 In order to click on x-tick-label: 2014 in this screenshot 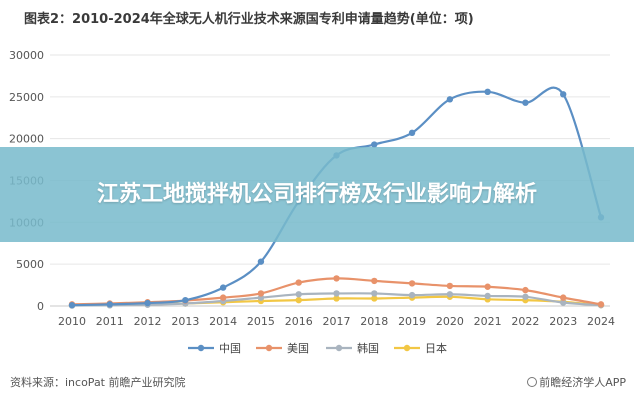, I will do `click(223, 321)`.